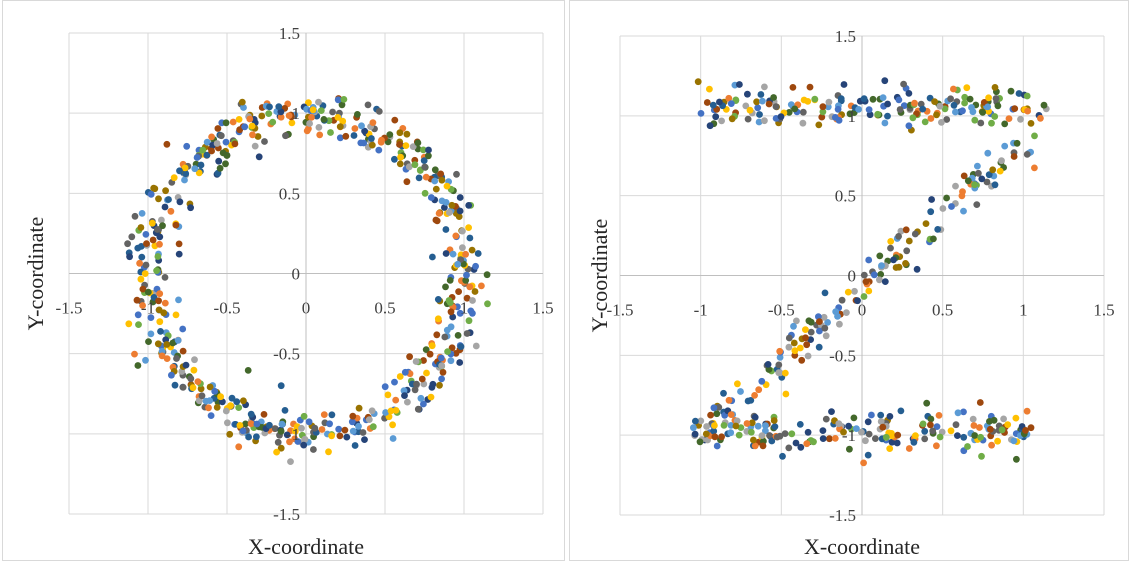  What do you see at coordinates (464, 308) in the screenshot?
I see `x-tick-label: 1` at bounding box center [464, 308].